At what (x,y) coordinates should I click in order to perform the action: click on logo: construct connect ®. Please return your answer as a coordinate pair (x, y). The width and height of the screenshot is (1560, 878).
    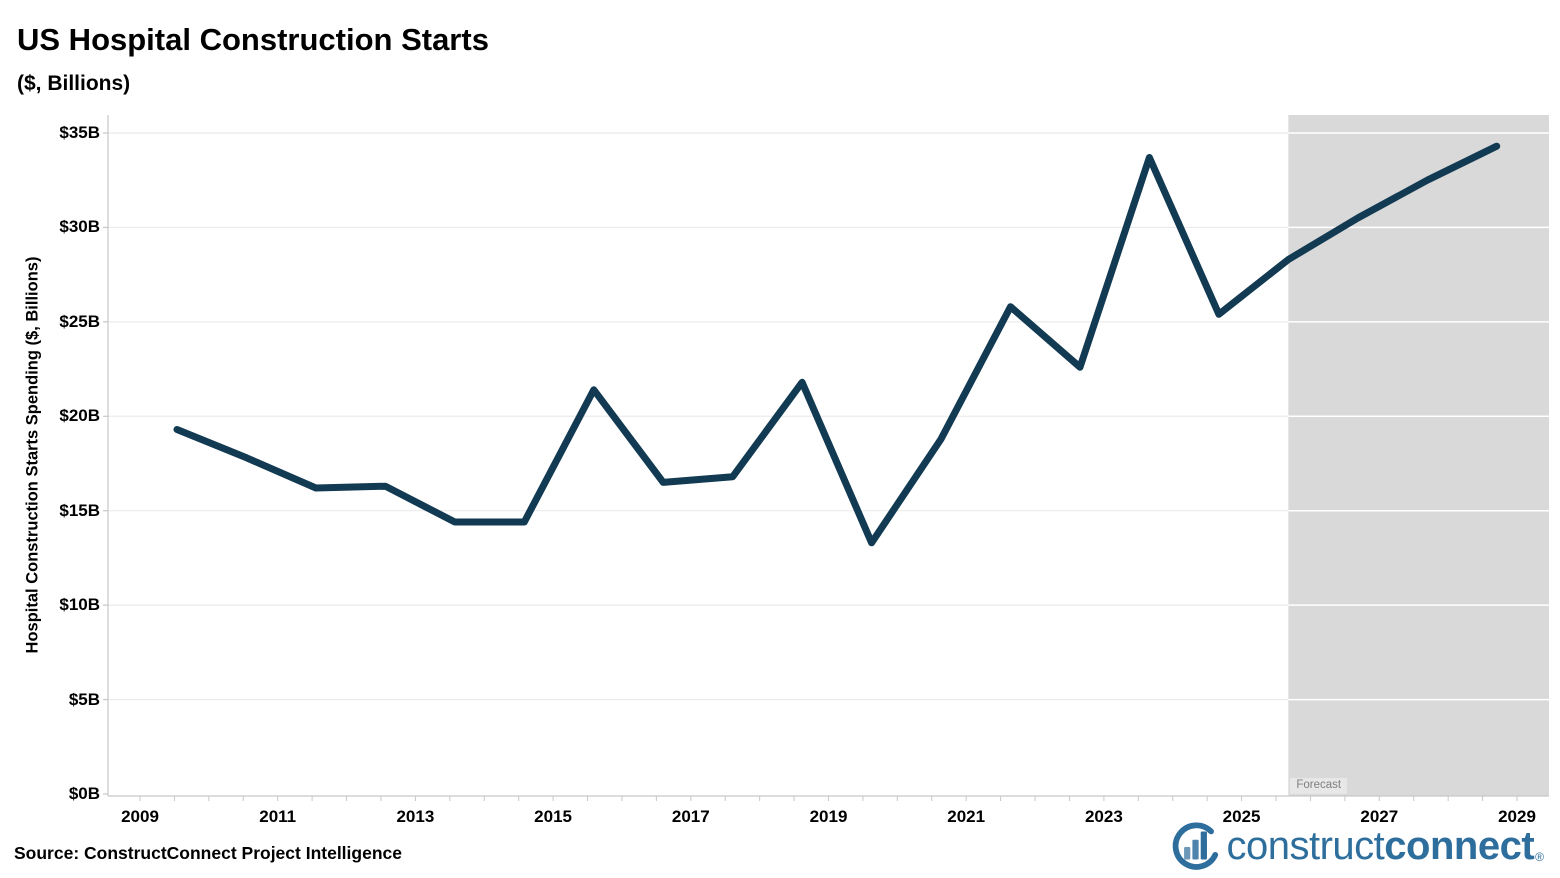
    Looking at the image, I should click on (1356, 846).